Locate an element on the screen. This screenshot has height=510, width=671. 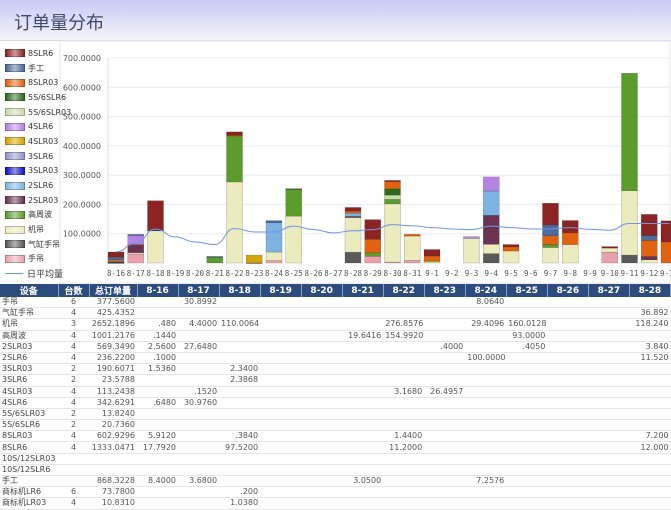
table-row: 手工 868.3228 8.4000 3.6800 3.0500 7.2576 is located at coordinates (335, 481).